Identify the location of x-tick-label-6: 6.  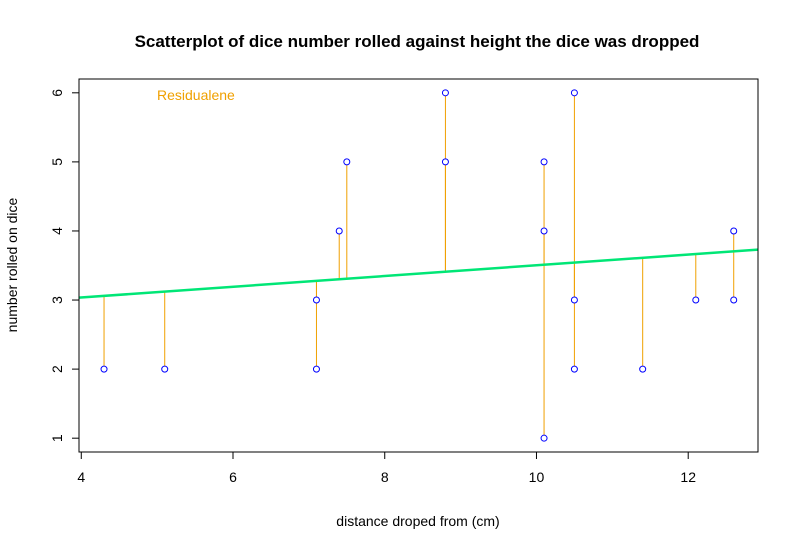
(233, 477).